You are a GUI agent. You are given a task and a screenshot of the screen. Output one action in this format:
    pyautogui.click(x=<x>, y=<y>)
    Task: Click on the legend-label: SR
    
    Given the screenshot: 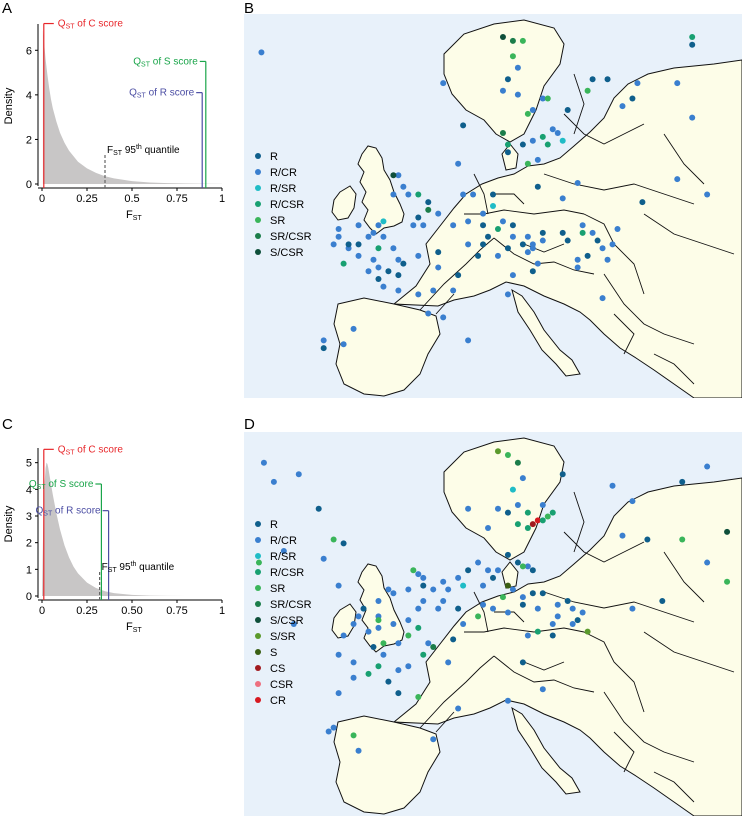 What is the action you would take?
    pyautogui.click(x=277, y=221)
    